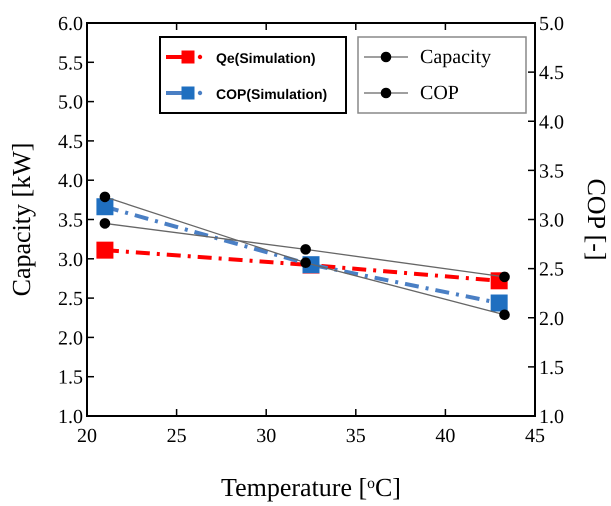 This screenshot has width=611, height=506. I want to click on y-tick-label: 1.5, so click(70, 377).